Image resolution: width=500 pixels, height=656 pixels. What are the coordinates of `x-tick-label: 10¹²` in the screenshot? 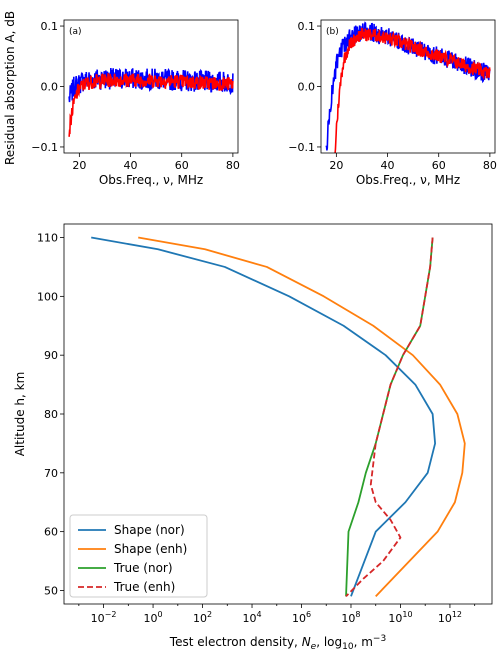 It's located at (450, 617).